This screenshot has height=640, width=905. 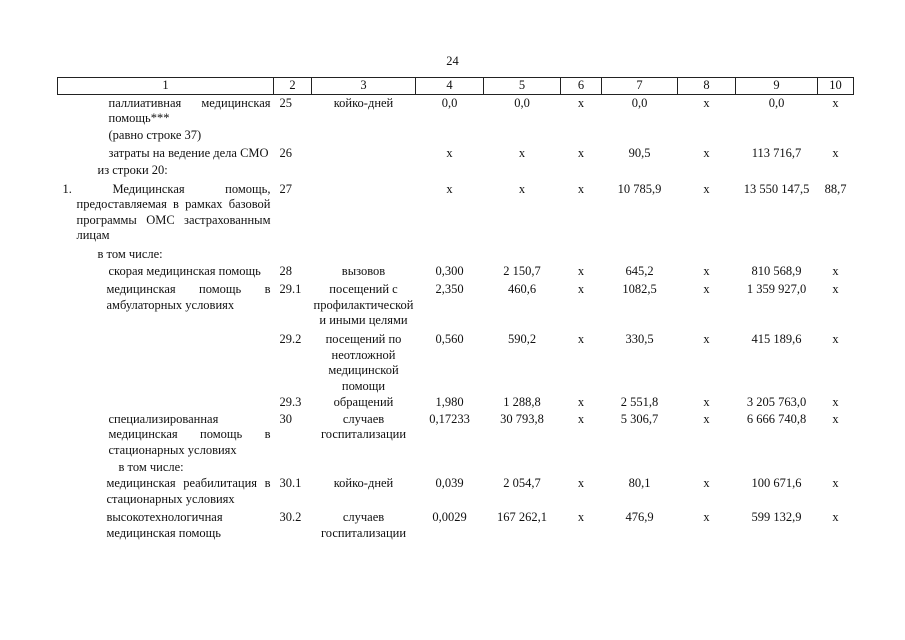 What do you see at coordinates (164, 525) in the screenshot?
I see `row-label: высокотехнологичная медицинская помощь` at bounding box center [164, 525].